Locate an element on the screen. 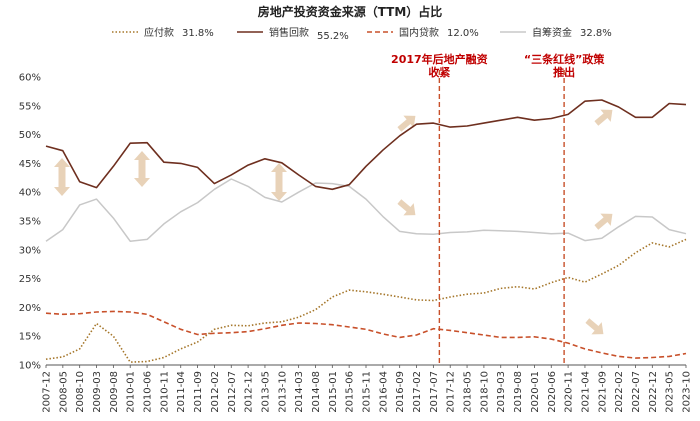  x-tick-label: 2017-02 is located at coordinates (417, 392).